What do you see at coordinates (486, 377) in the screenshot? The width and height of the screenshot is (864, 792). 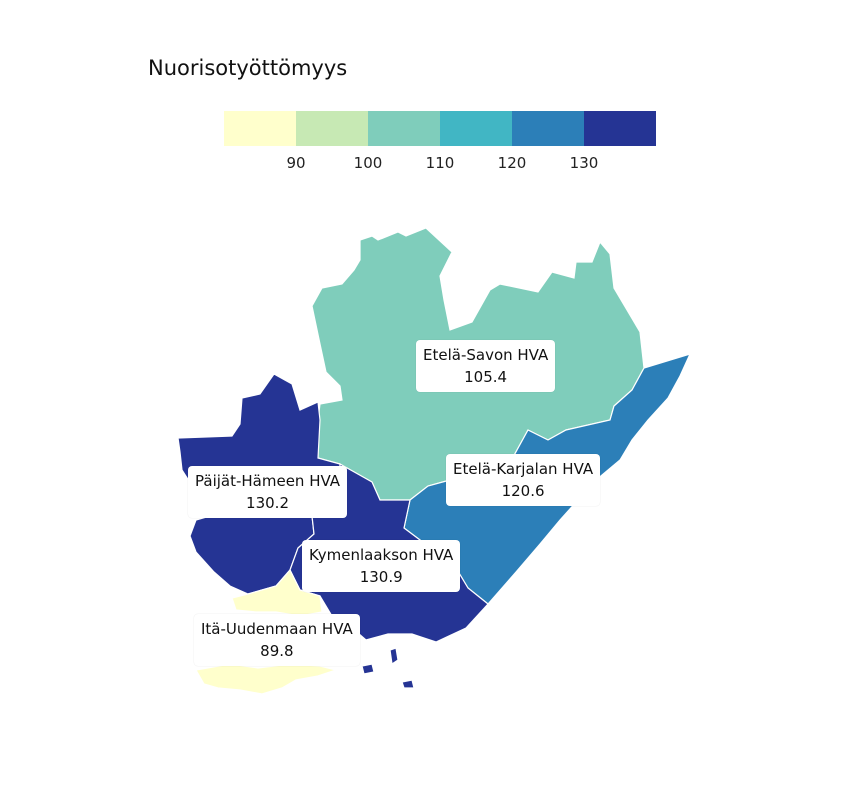 I see `region-value: 105.4` at bounding box center [486, 377].